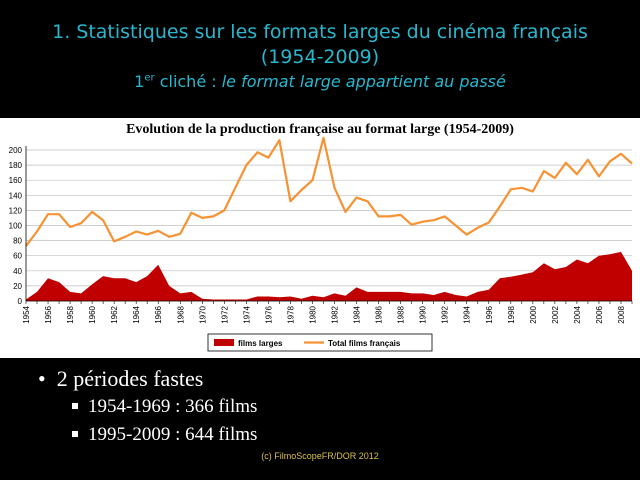 The height and width of the screenshot is (480, 640). I want to click on x-tick-label: 1994, so click(467, 314).